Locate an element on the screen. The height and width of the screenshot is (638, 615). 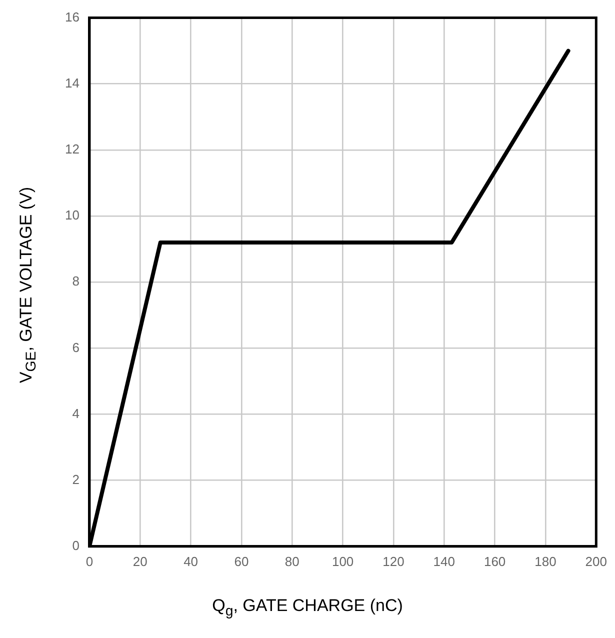
y-tick-label: 8 is located at coordinates (76, 281).